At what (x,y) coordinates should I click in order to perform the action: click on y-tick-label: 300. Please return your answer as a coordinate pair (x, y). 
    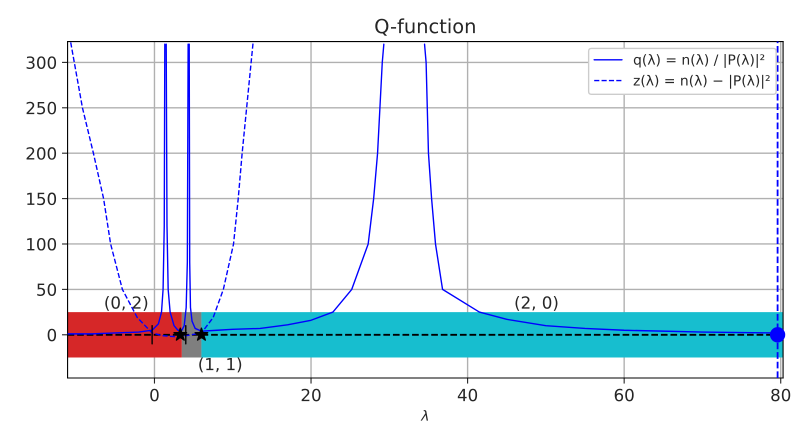
    Looking at the image, I should click on (41, 62).